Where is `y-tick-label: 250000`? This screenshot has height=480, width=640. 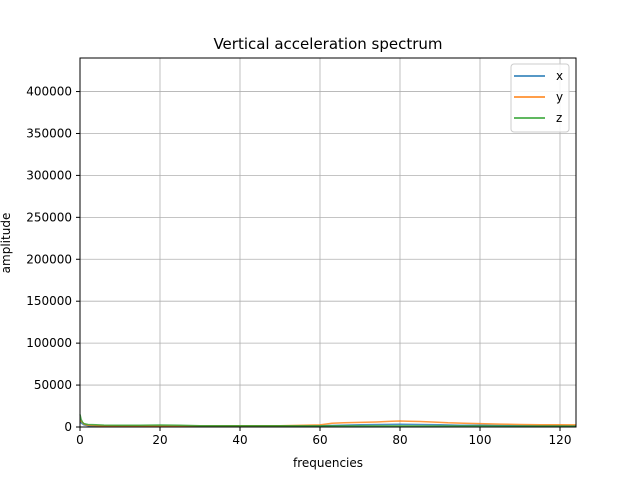 y-tick-label: 250000 is located at coordinates (49, 217).